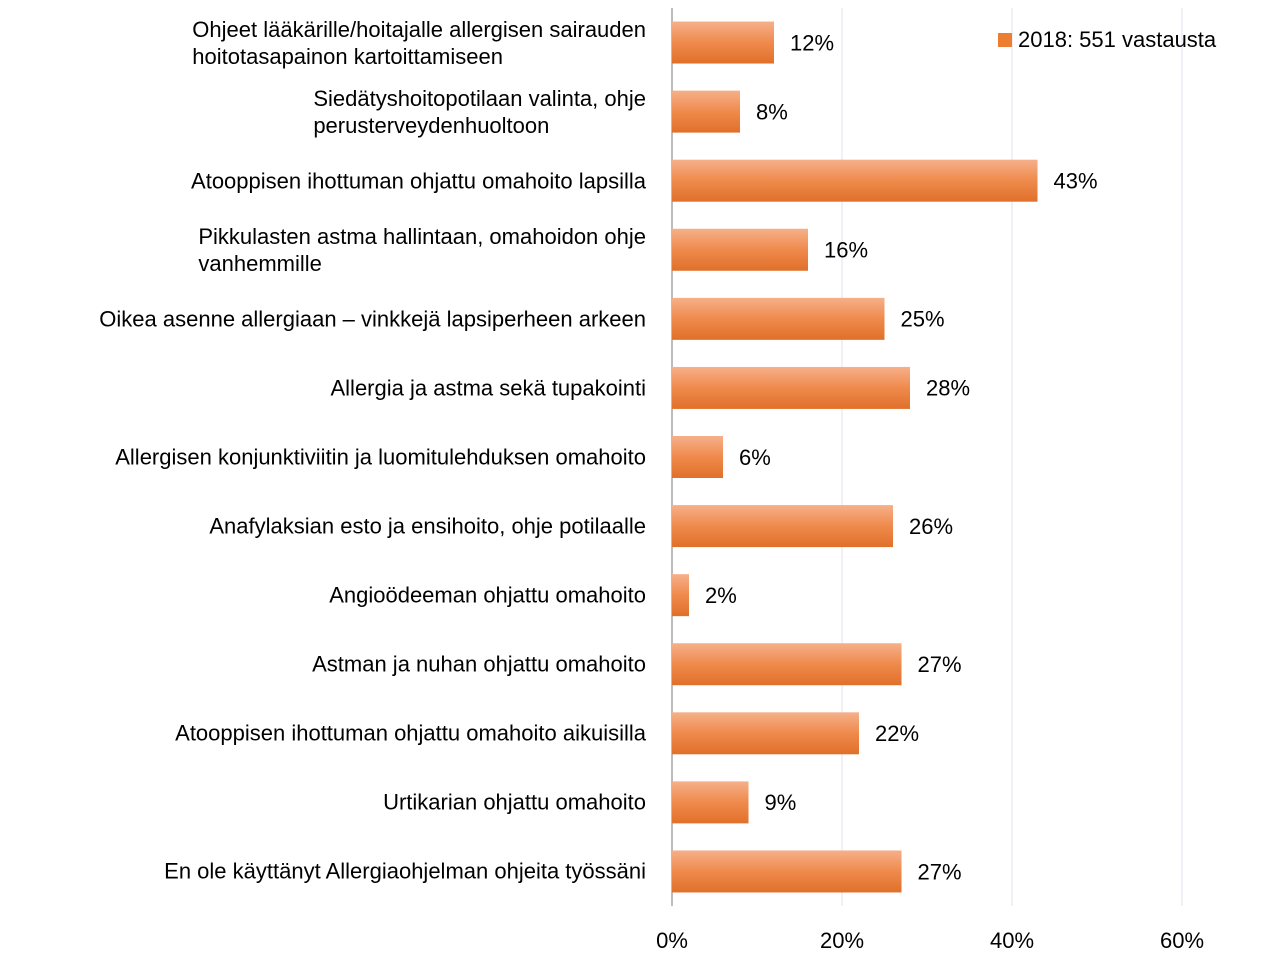  What do you see at coordinates (846, 250) in the screenshot?
I see `data-label: 16%` at bounding box center [846, 250].